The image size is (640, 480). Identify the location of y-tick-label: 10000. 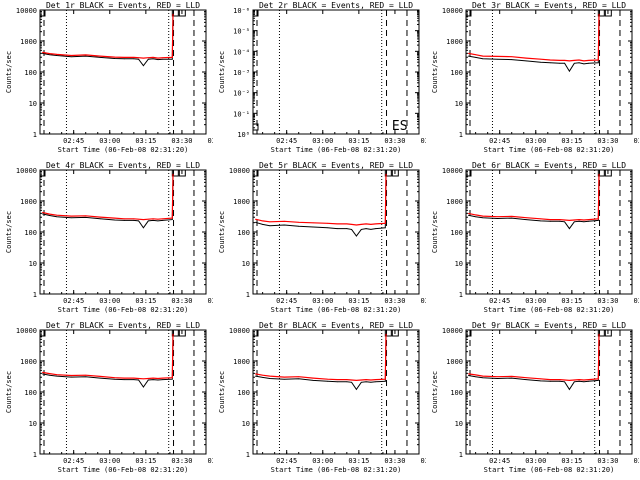
(239, 171).